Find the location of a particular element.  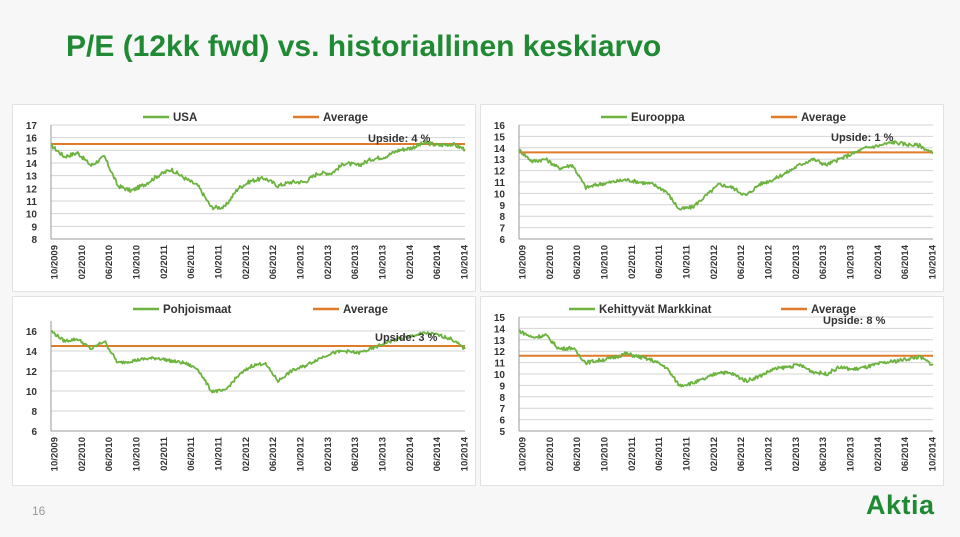

upside-annotation: Upside: 3 % is located at coordinates (406, 338).